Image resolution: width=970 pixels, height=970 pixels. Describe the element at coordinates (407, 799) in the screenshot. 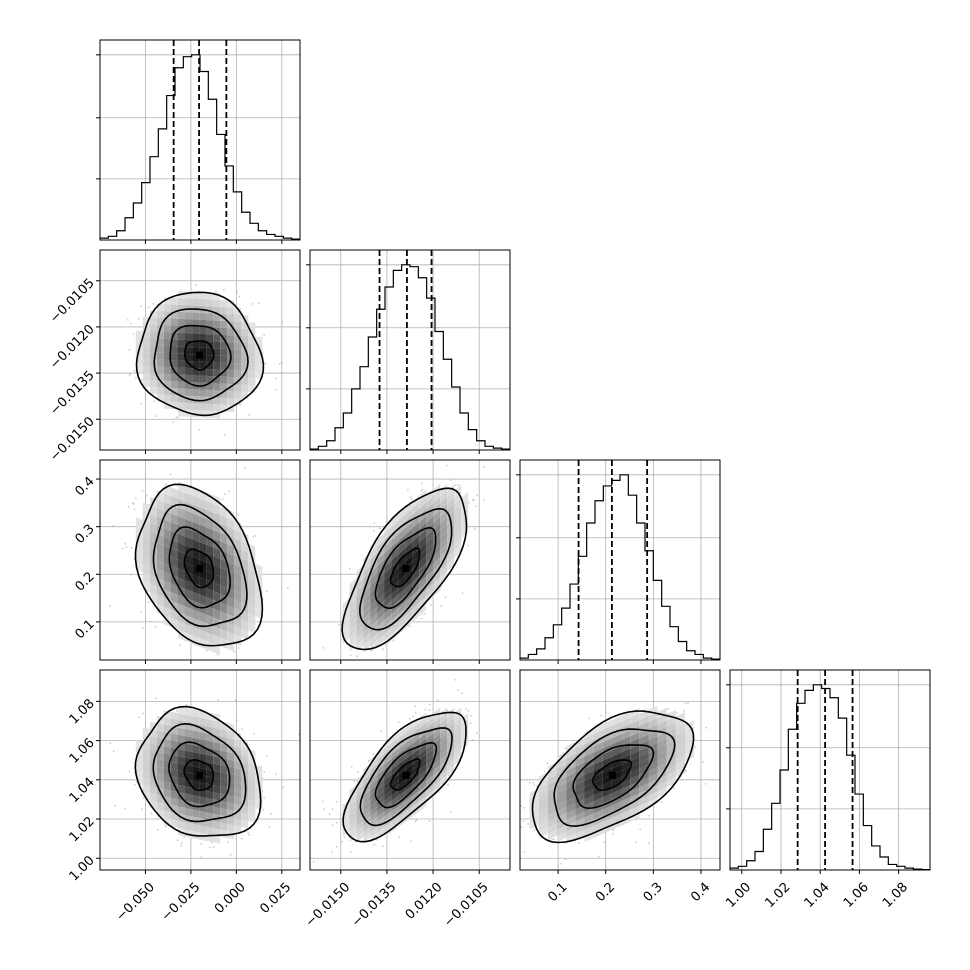

I see `scatter-panel-2-4: −0.0150−0.0135 0.0120−0.0105` at that location.